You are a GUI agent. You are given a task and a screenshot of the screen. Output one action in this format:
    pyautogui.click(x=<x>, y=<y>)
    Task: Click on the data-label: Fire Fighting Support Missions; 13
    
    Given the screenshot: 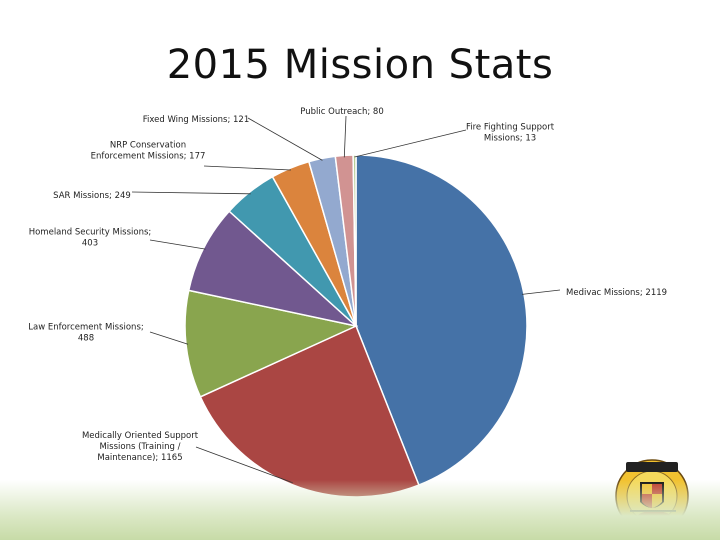 What is the action you would take?
    pyautogui.click(x=510, y=133)
    